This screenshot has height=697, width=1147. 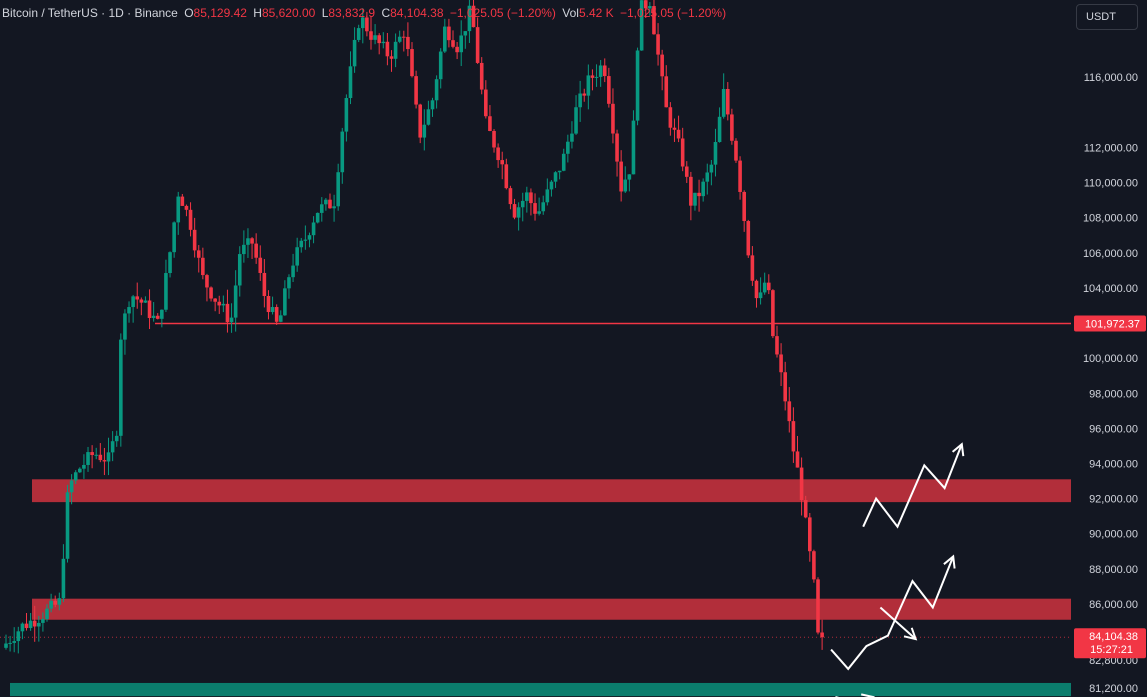 What do you see at coordinates (1110, 323) in the screenshot?
I see `level-price-badge` at bounding box center [1110, 323].